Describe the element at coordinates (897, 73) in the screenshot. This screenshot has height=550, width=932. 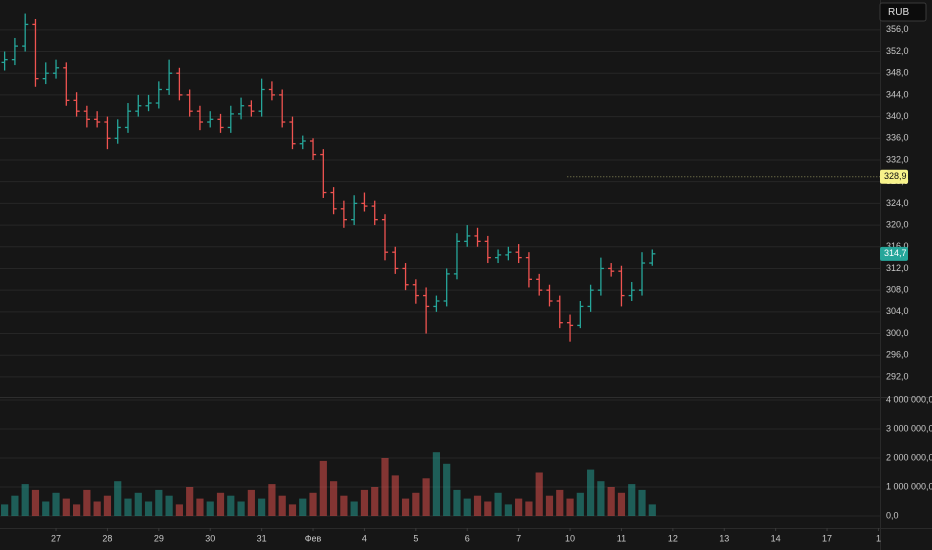
I see `y-tick-label: 348,0` at that location.